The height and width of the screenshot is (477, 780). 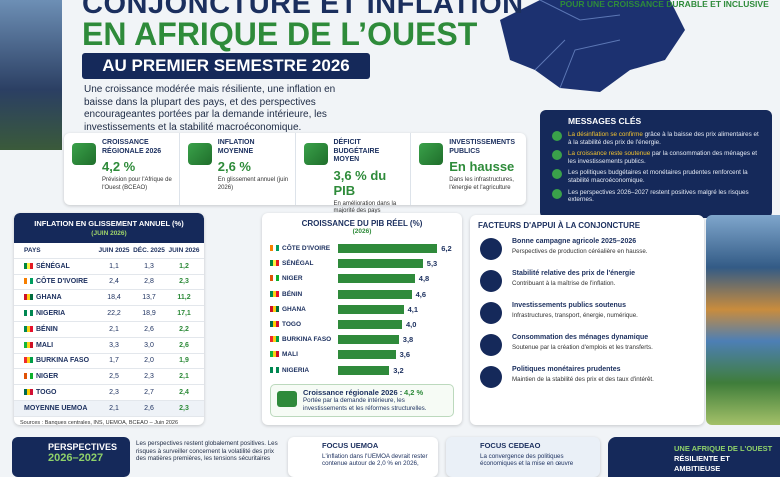 I want to click on table-cell: 2,7, so click(x=149, y=392).